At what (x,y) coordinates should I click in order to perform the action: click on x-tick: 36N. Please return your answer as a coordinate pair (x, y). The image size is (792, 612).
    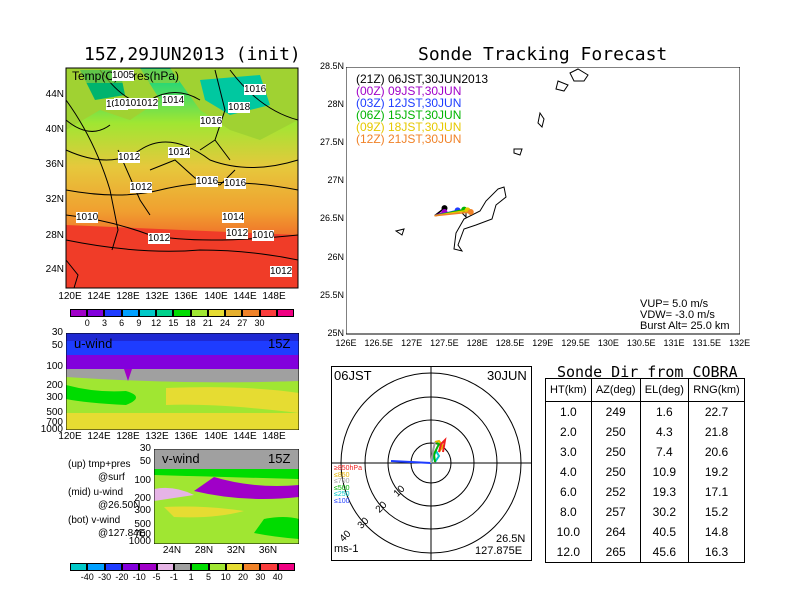
    Looking at the image, I should click on (268, 550).